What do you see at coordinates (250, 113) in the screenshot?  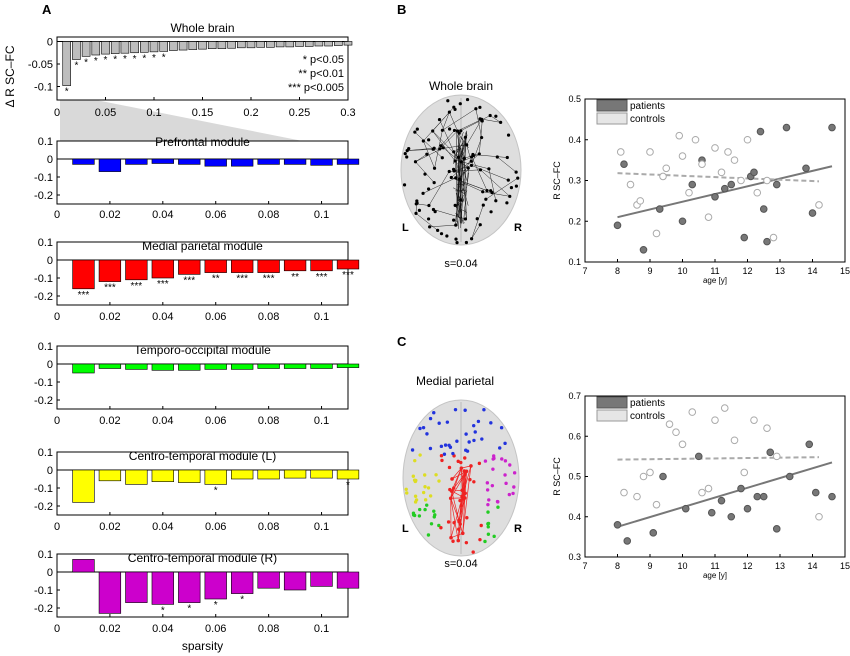 I see `x-tick-label: 0.2` at bounding box center [250, 113].